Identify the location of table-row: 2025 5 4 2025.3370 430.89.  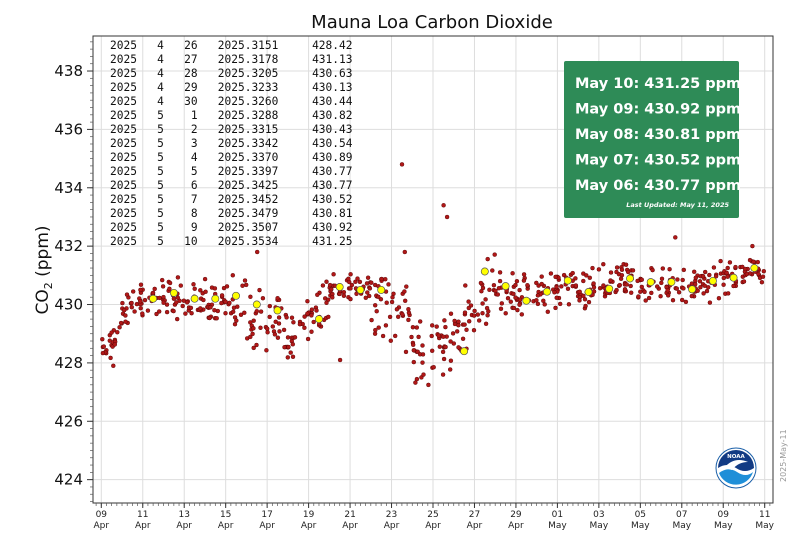
(231, 157).